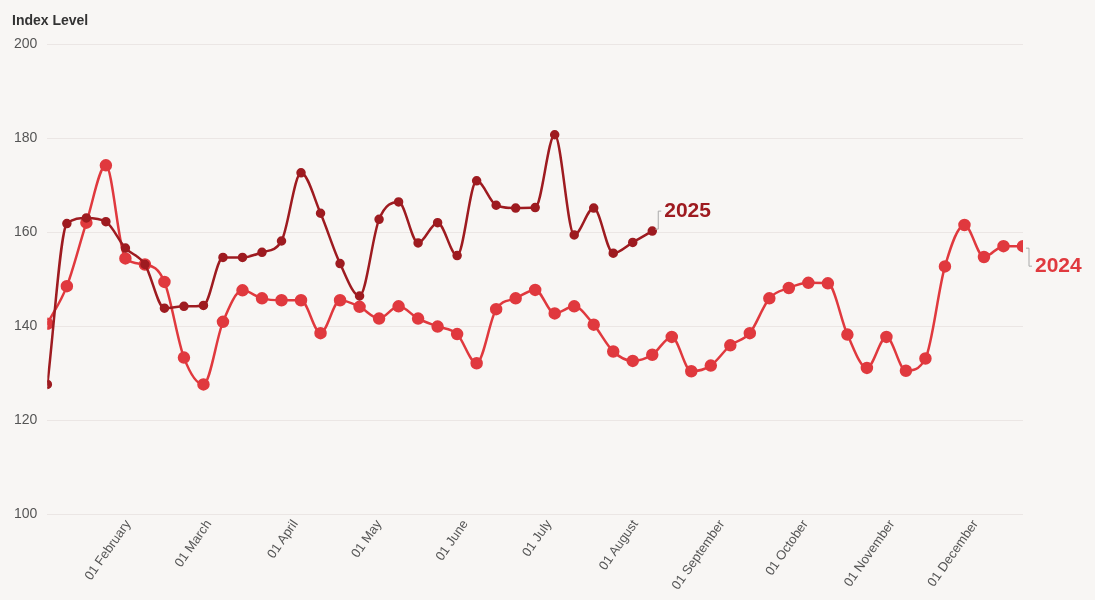 The width and height of the screenshot is (1095, 600). Describe the element at coordinates (1059, 264) in the screenshot. I see `series-label: 2024` at that location.